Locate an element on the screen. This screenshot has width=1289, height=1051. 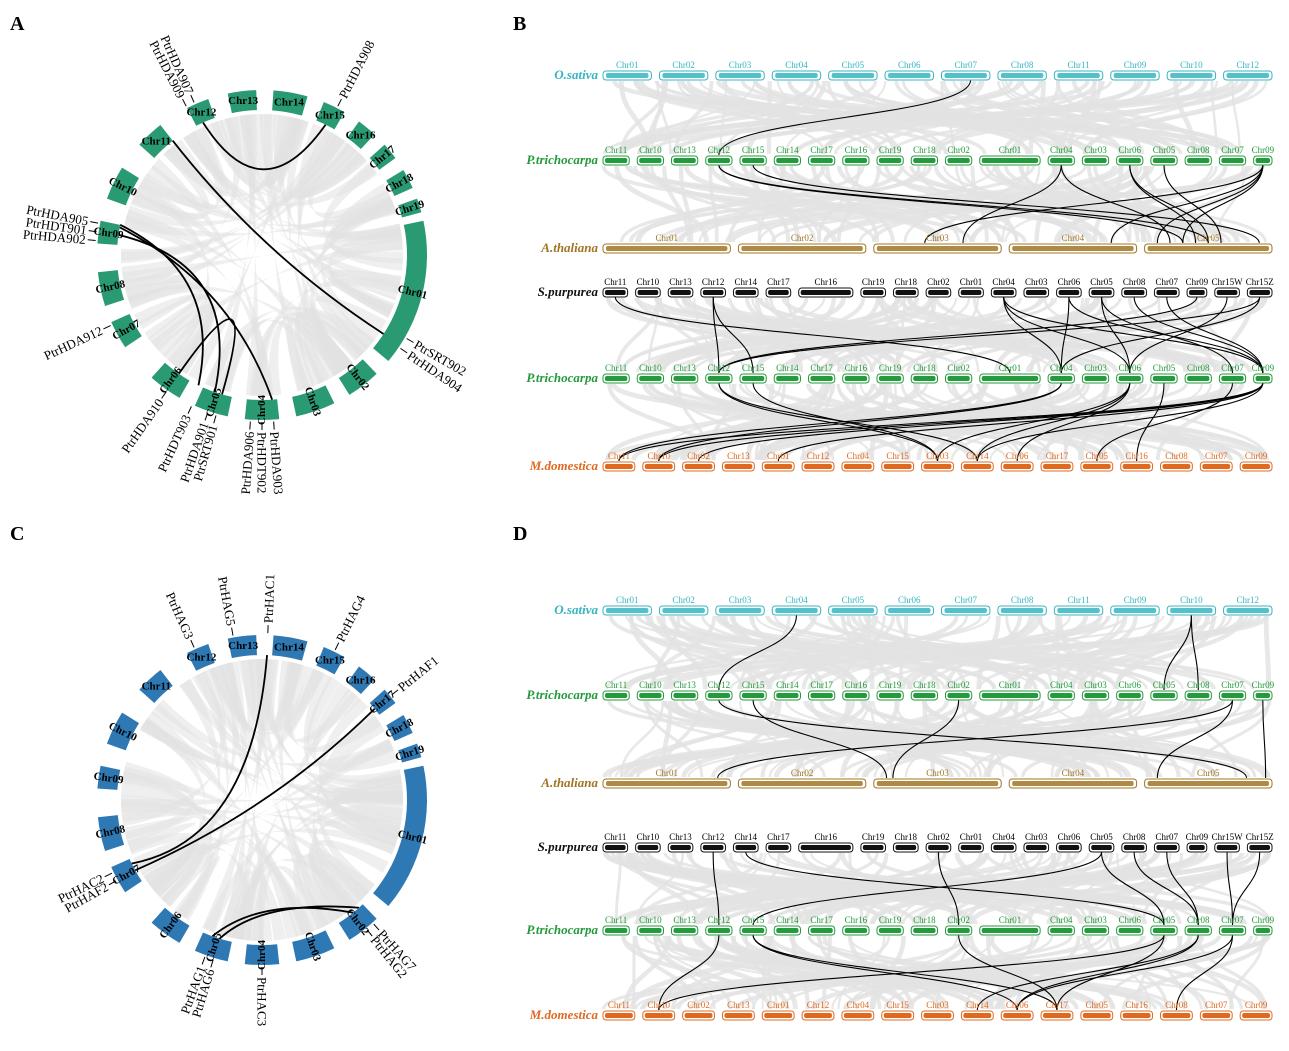
D-pt2-chr-label-Chr16: Chr16 is located at coordinates (856, 920).